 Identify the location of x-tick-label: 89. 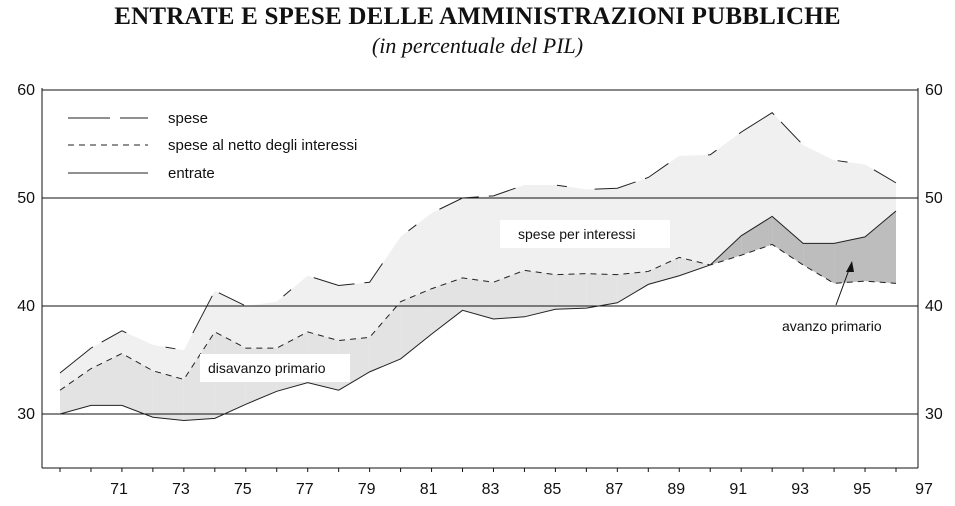
(676, 489).